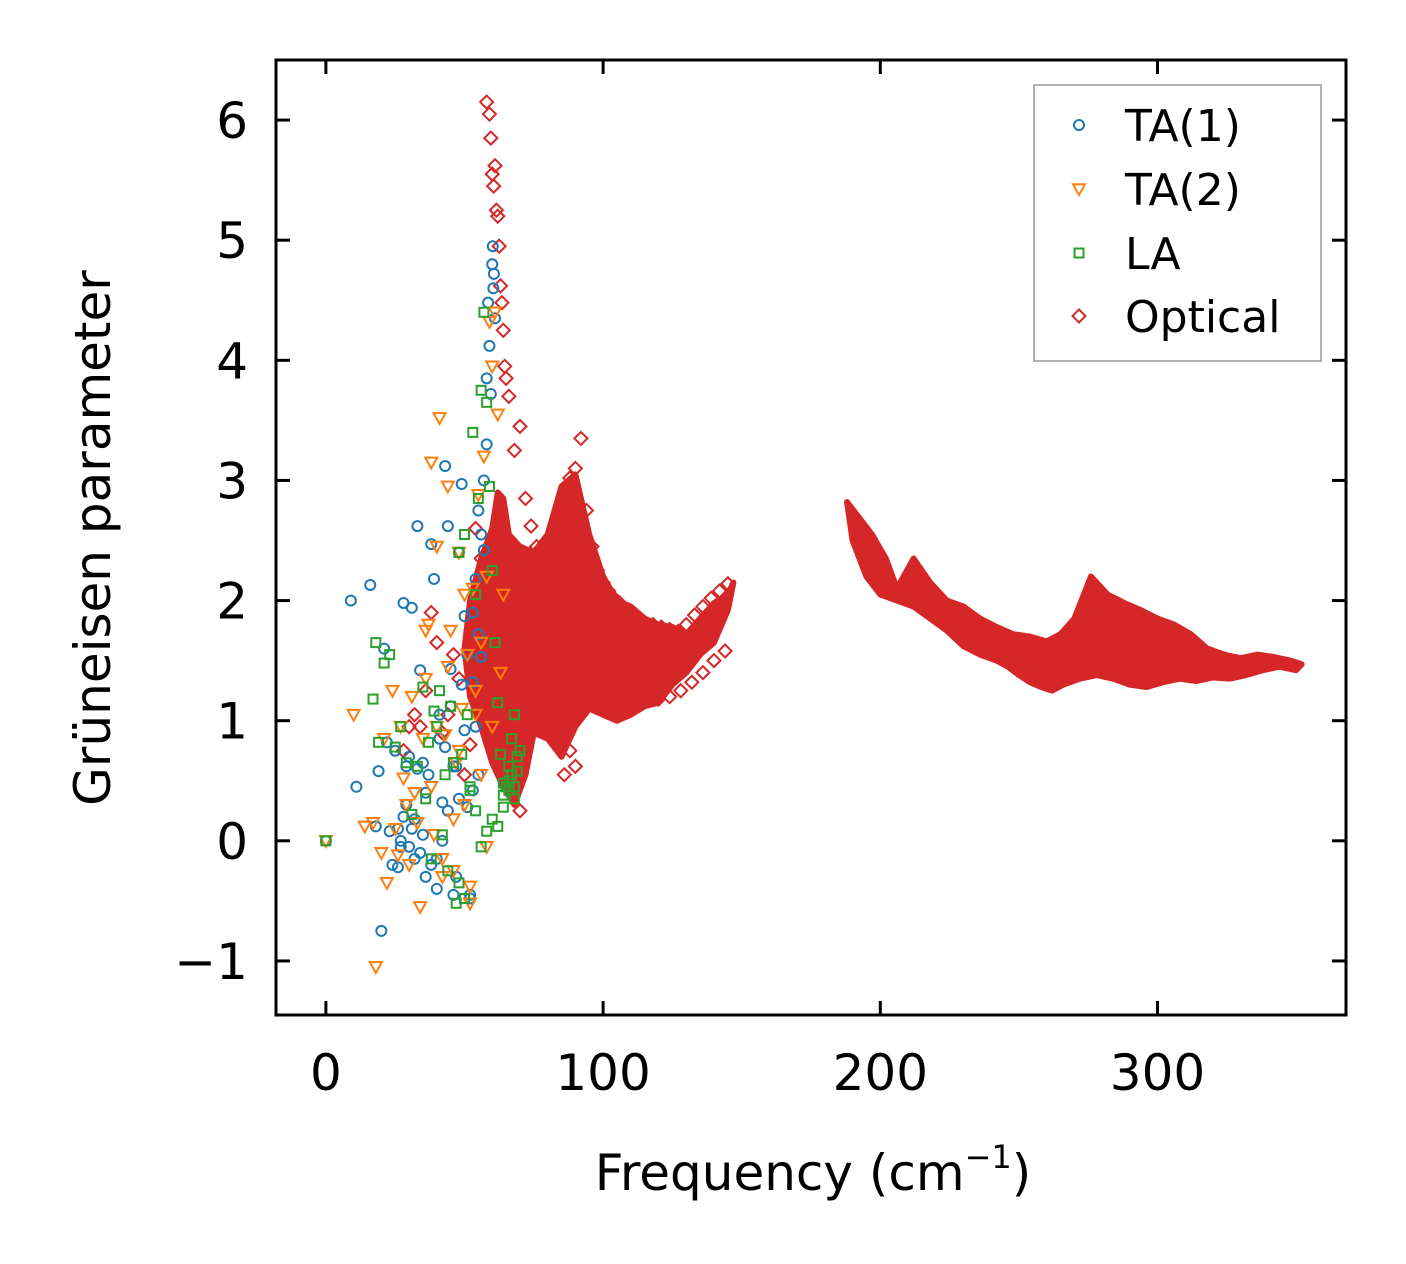  I want to click on y-tick-label: 5, so click(232, 241).